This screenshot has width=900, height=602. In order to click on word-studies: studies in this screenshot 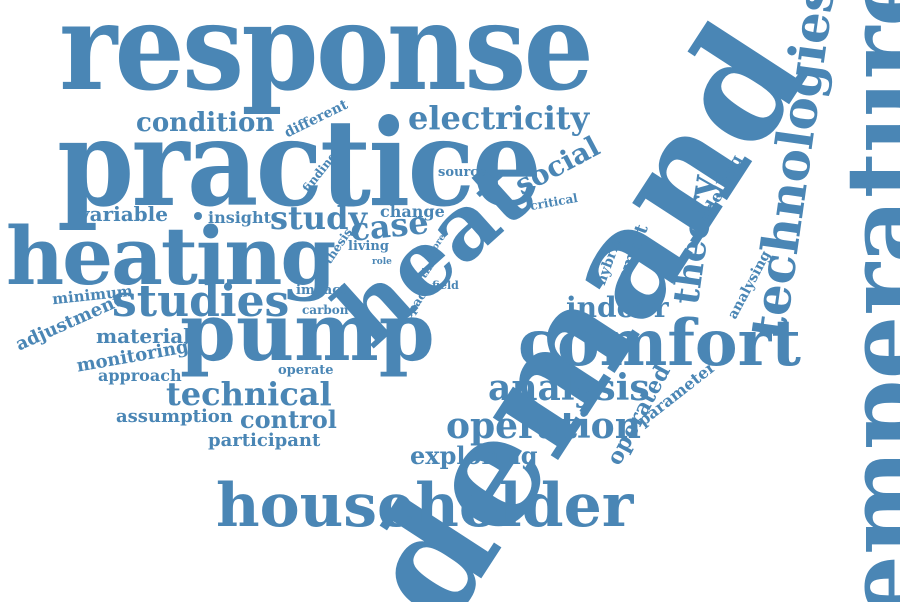, I will do `click(200, 302)`.